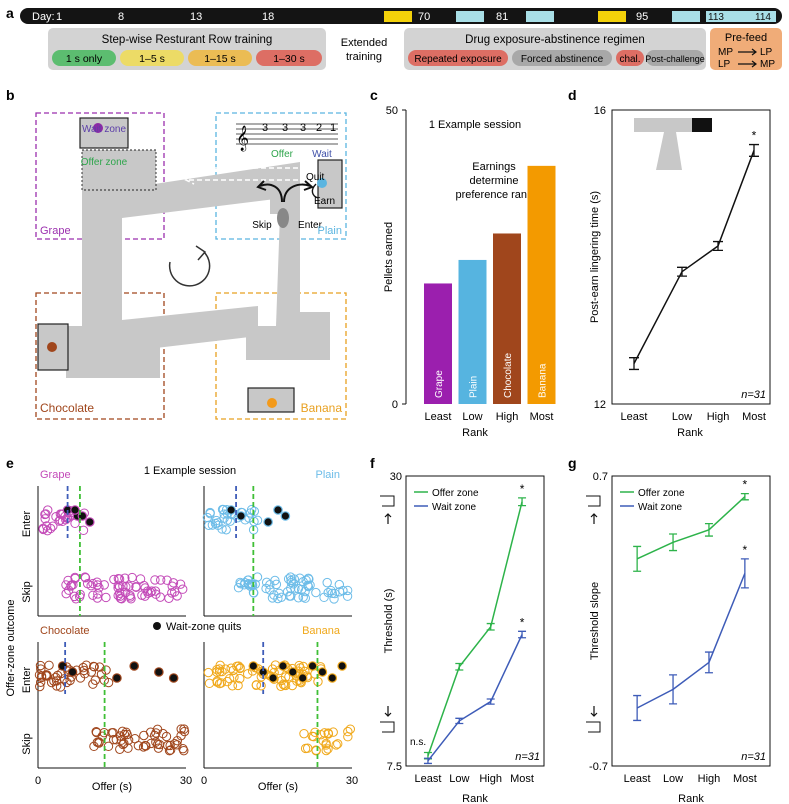 The image size is (789, 804). I want to click on enter-arrow-icon, so click(298, 191).